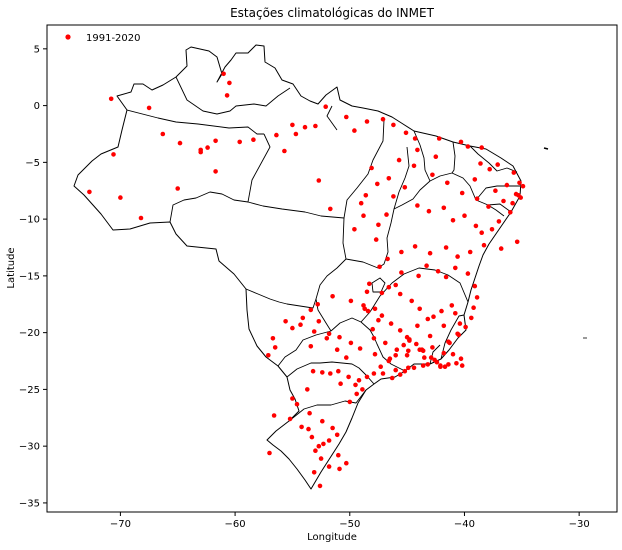  What do you see at coordinates (103, 38) in the screenshot?
I see `legend: 1991-2020` at bounding box center [103, 38].